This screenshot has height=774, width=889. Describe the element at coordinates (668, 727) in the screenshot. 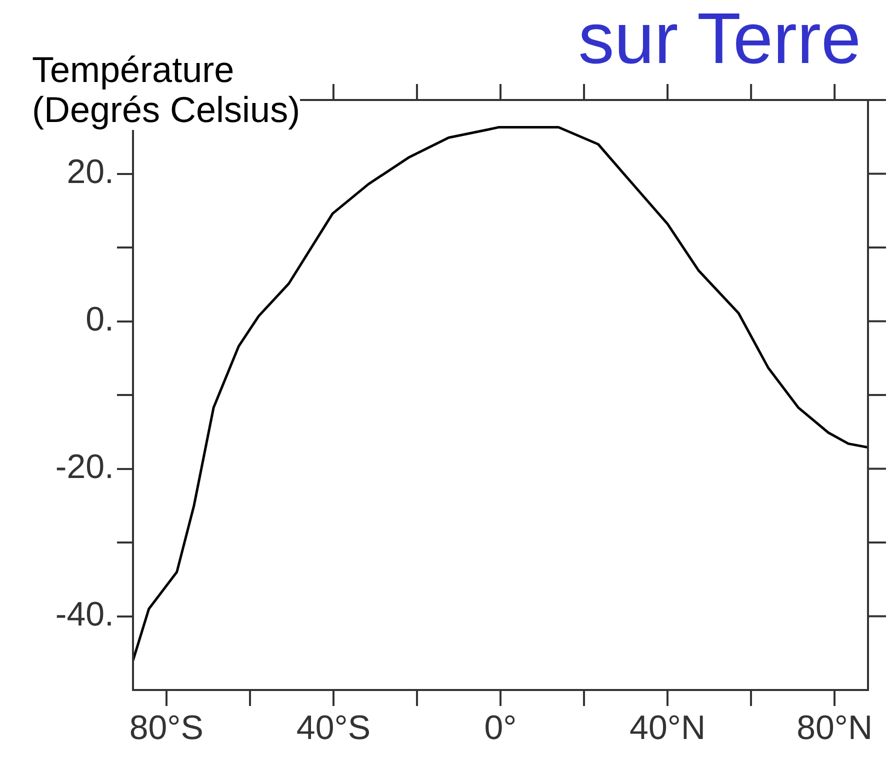

I see `x-tick-label: 40°N` at that location.